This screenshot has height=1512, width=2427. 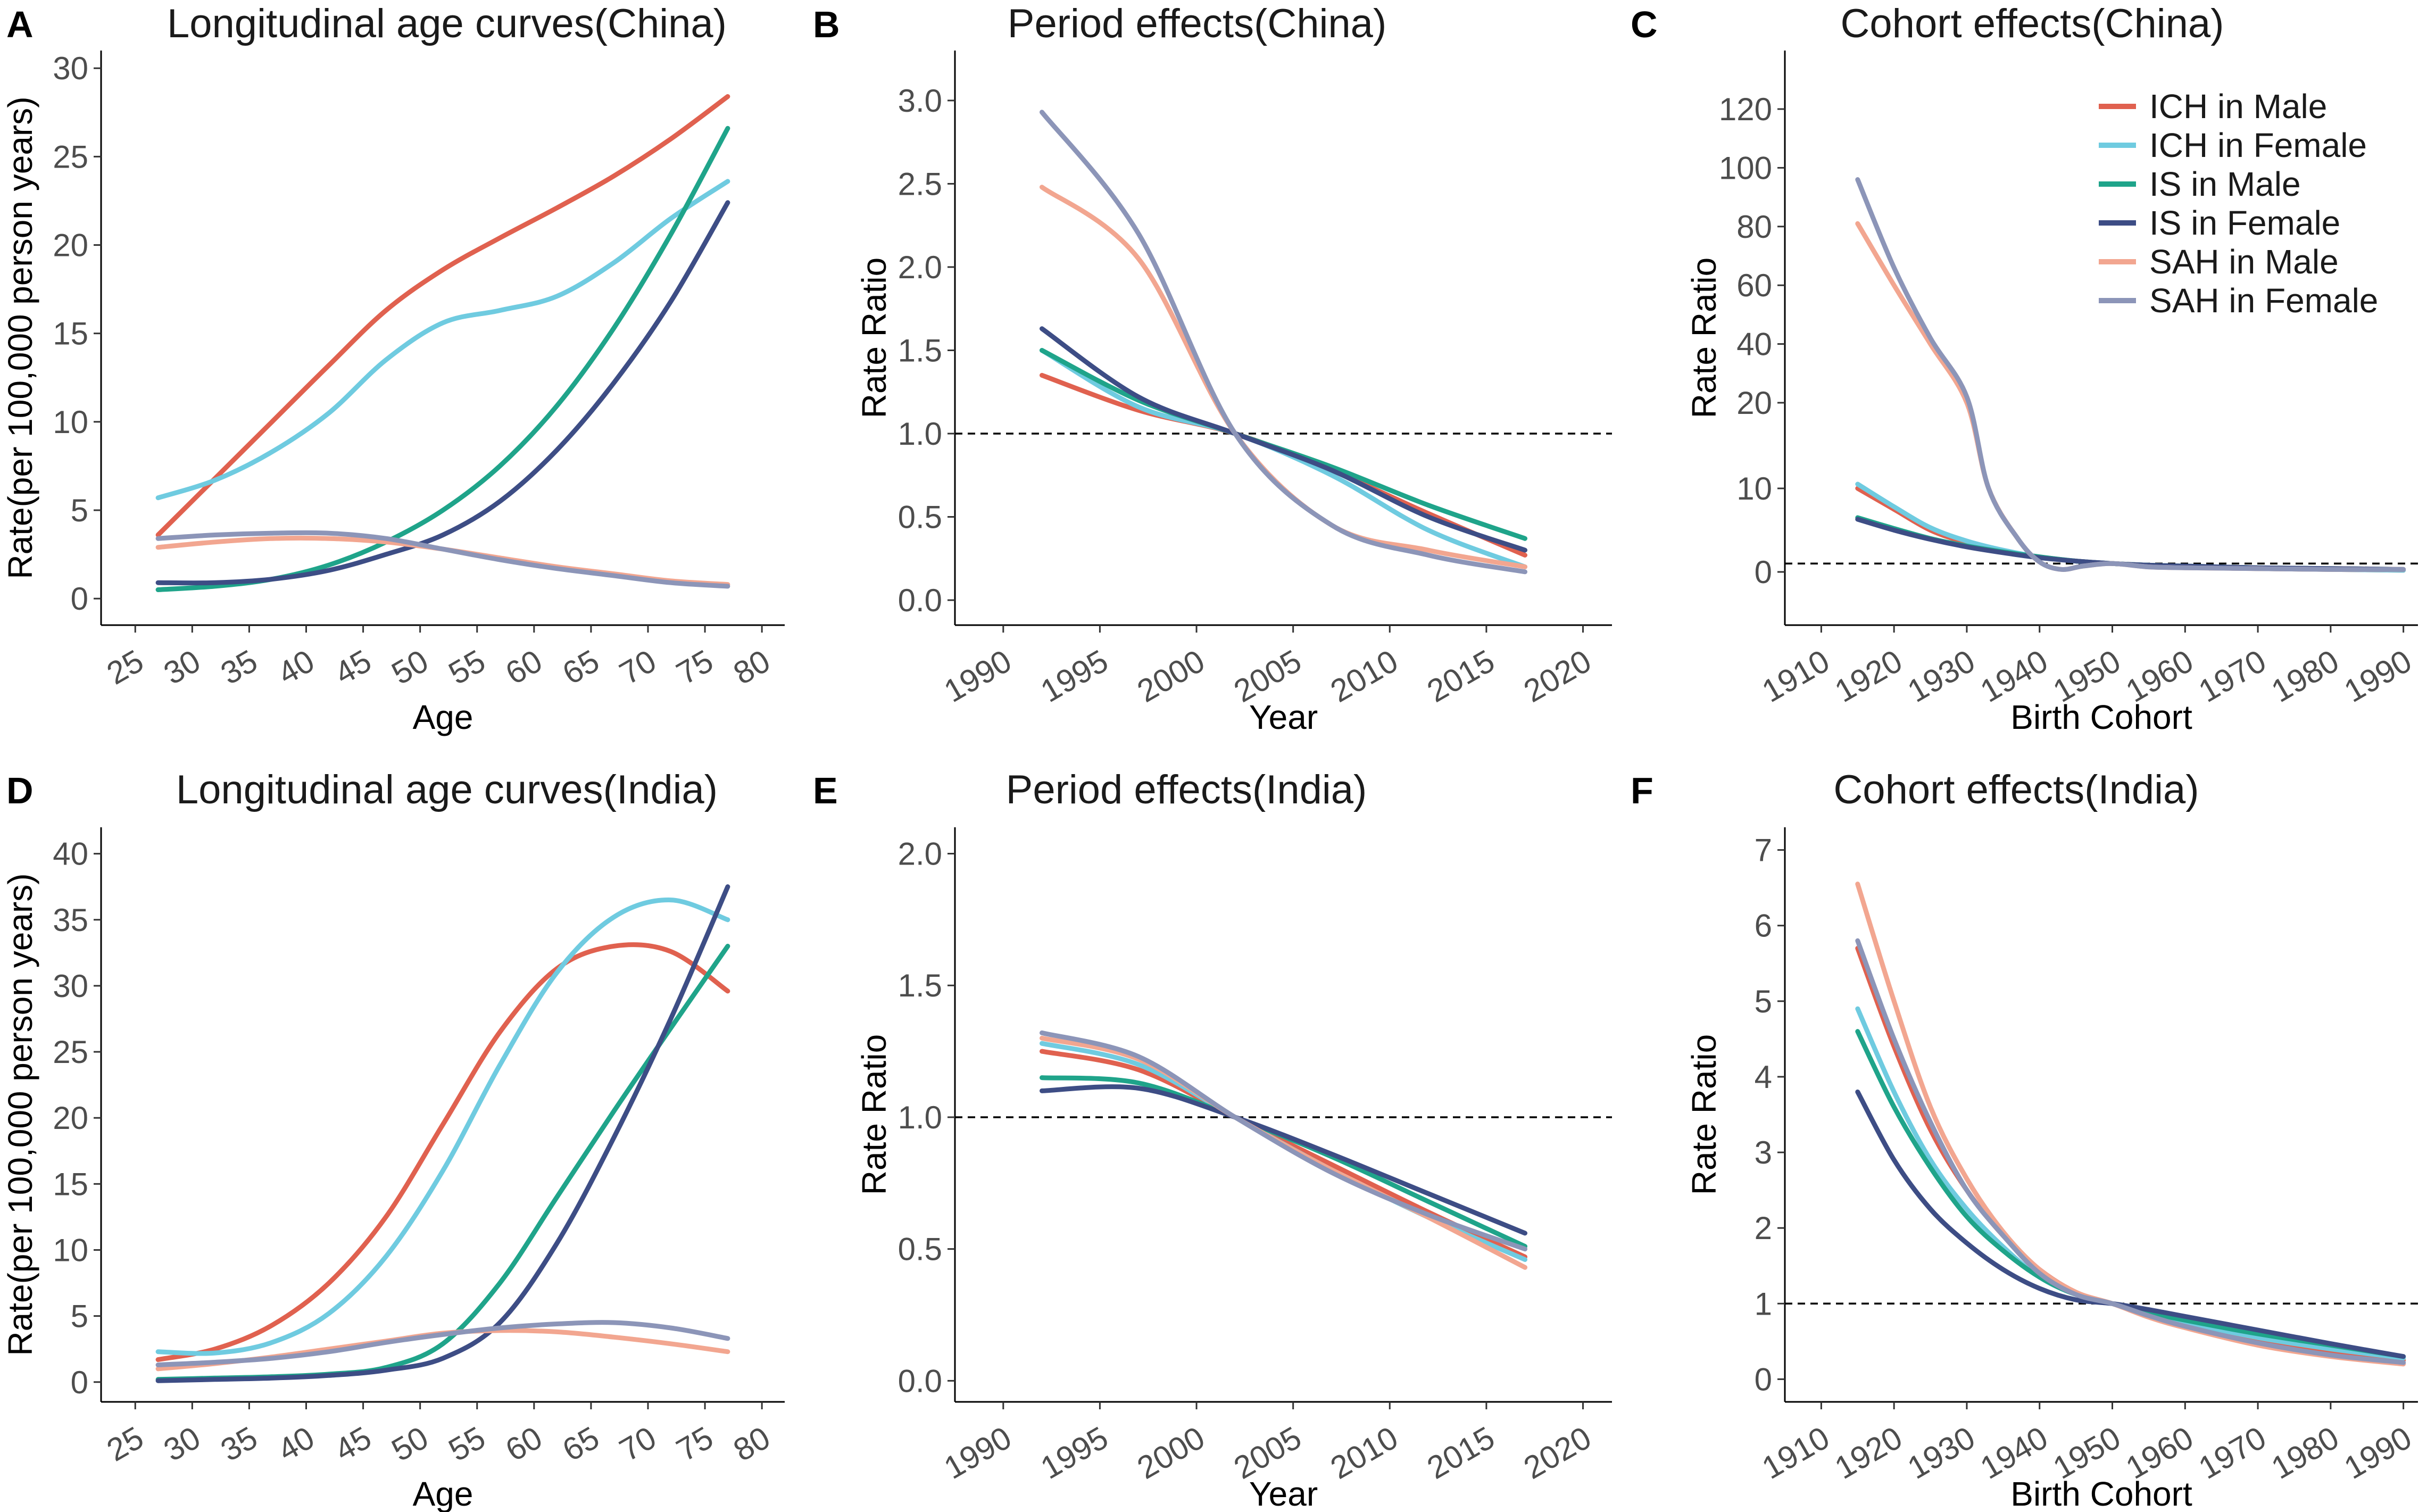 What do you see at coordinates (1745, 109) in the screenshot?
I see `y-tick-label: 120` at bounding box center [1745, 109].